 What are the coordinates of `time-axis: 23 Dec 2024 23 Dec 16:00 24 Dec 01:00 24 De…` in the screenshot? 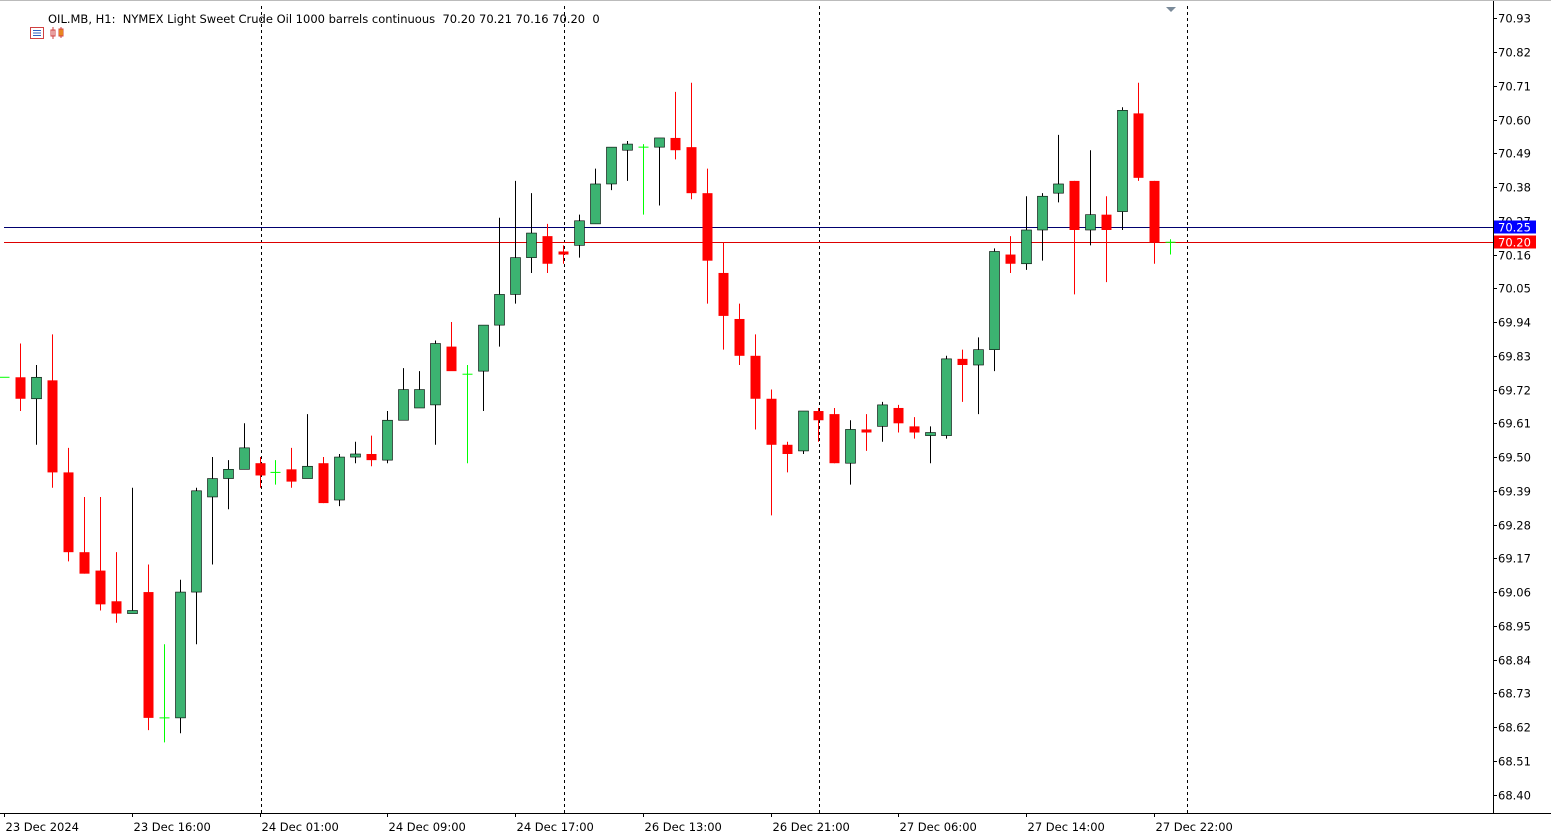 It's located at (618, 823).